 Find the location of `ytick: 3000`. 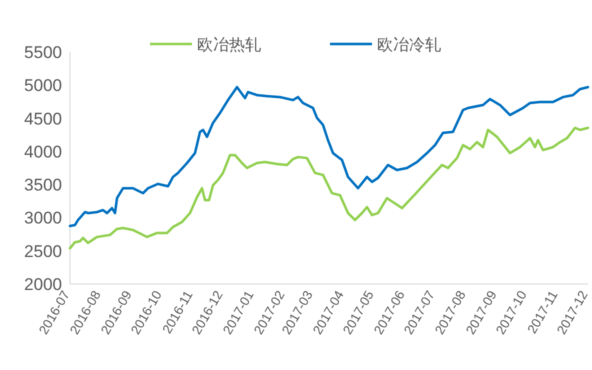

ytick: 3000 is located at coordinates (43, 218).